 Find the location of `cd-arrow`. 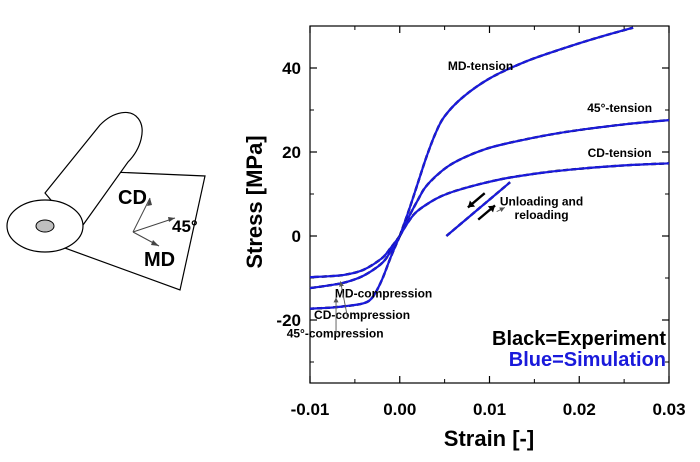

cd-arrow is located at coordinates (141, 215).